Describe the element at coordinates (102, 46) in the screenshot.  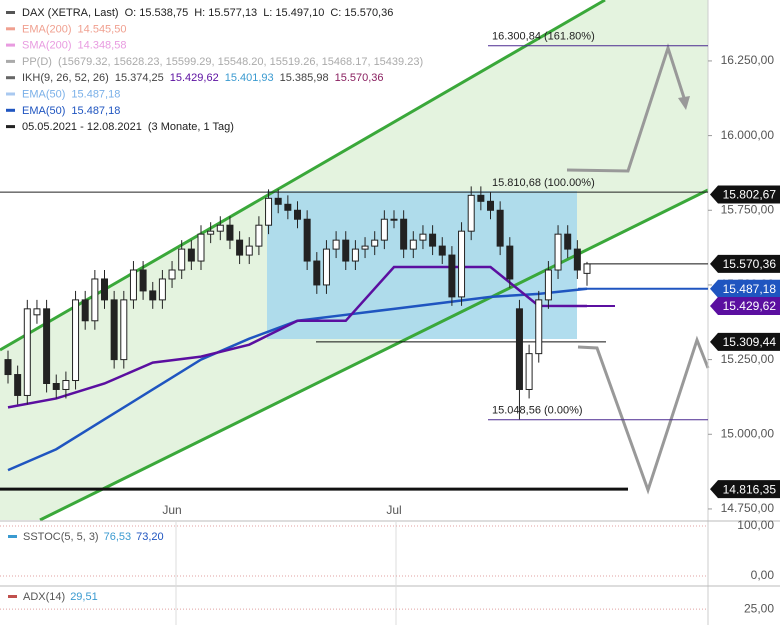
I see `legend-text: 14.348,58` at that location.